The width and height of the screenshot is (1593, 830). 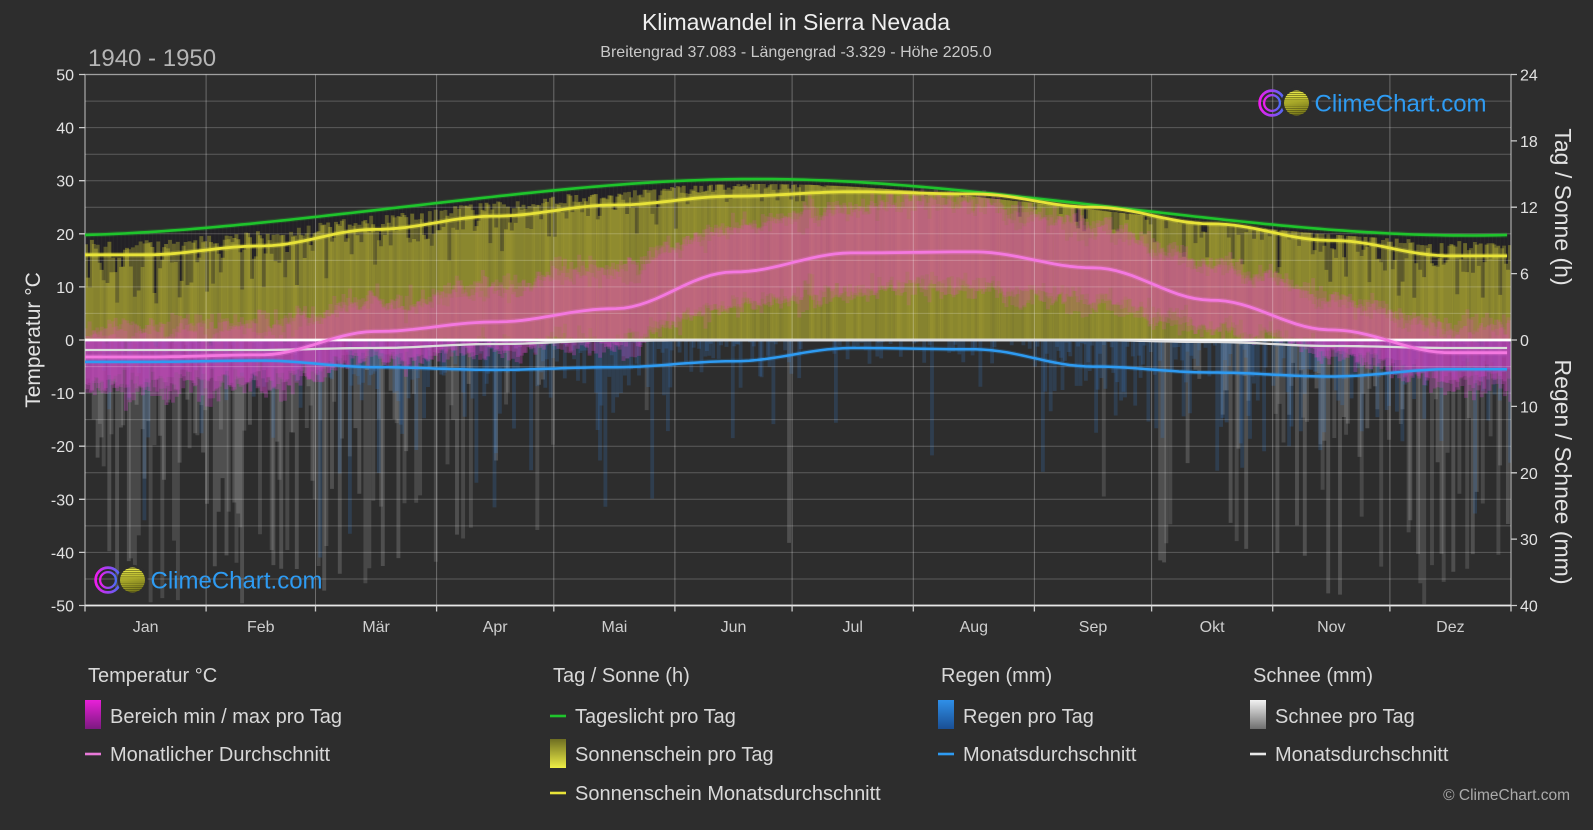 What do you see at coordinates (226, 717) in the screenshot?
I see `svg-text: Bereich min / max pro Tag` at bounding box center [226, 717].